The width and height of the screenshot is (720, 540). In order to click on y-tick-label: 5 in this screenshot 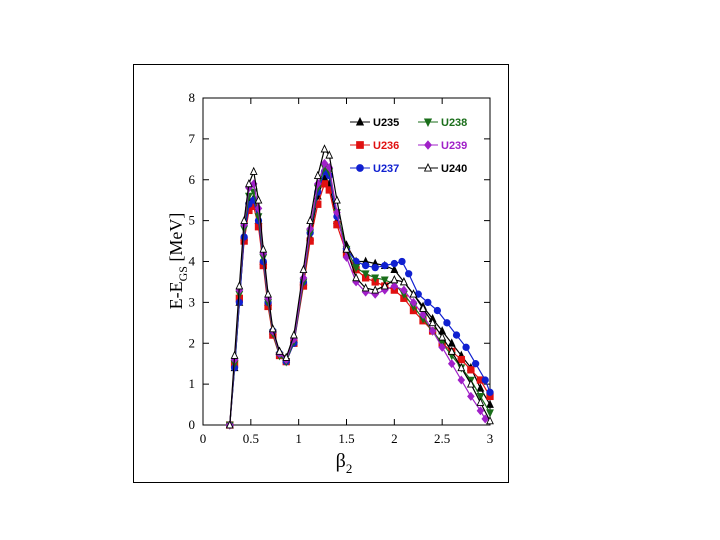, I will do `click(192, 220)`.